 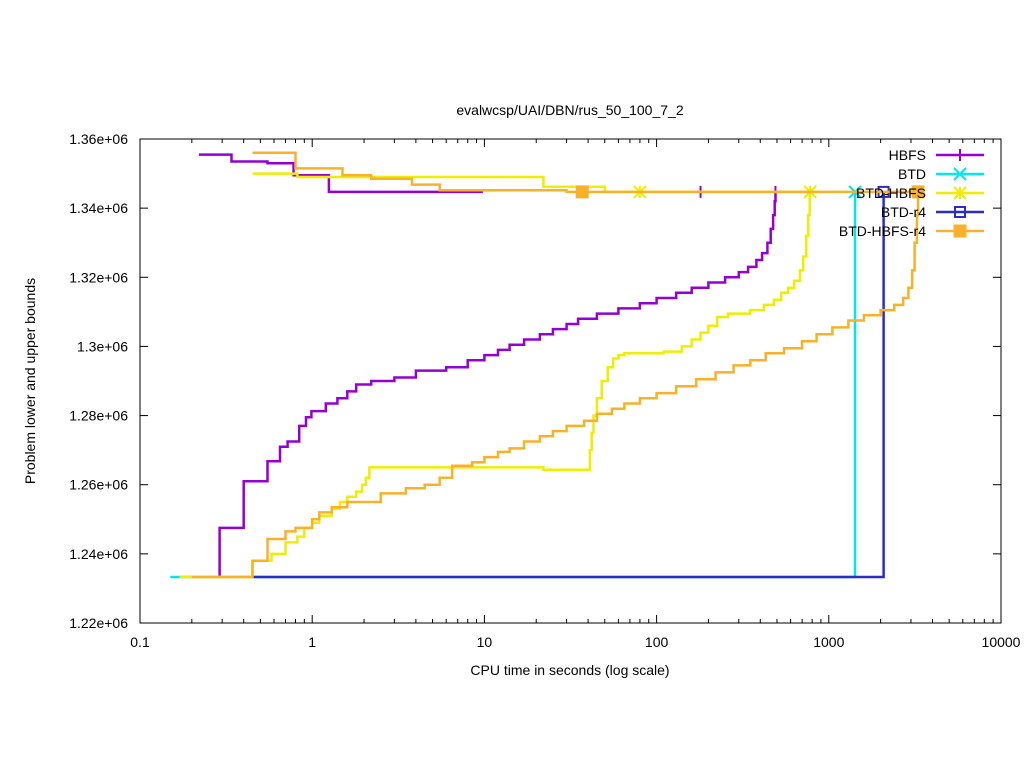 I want to click on x-axis-label: CPU time in seconds (log scale), so click(x=569, y=670).